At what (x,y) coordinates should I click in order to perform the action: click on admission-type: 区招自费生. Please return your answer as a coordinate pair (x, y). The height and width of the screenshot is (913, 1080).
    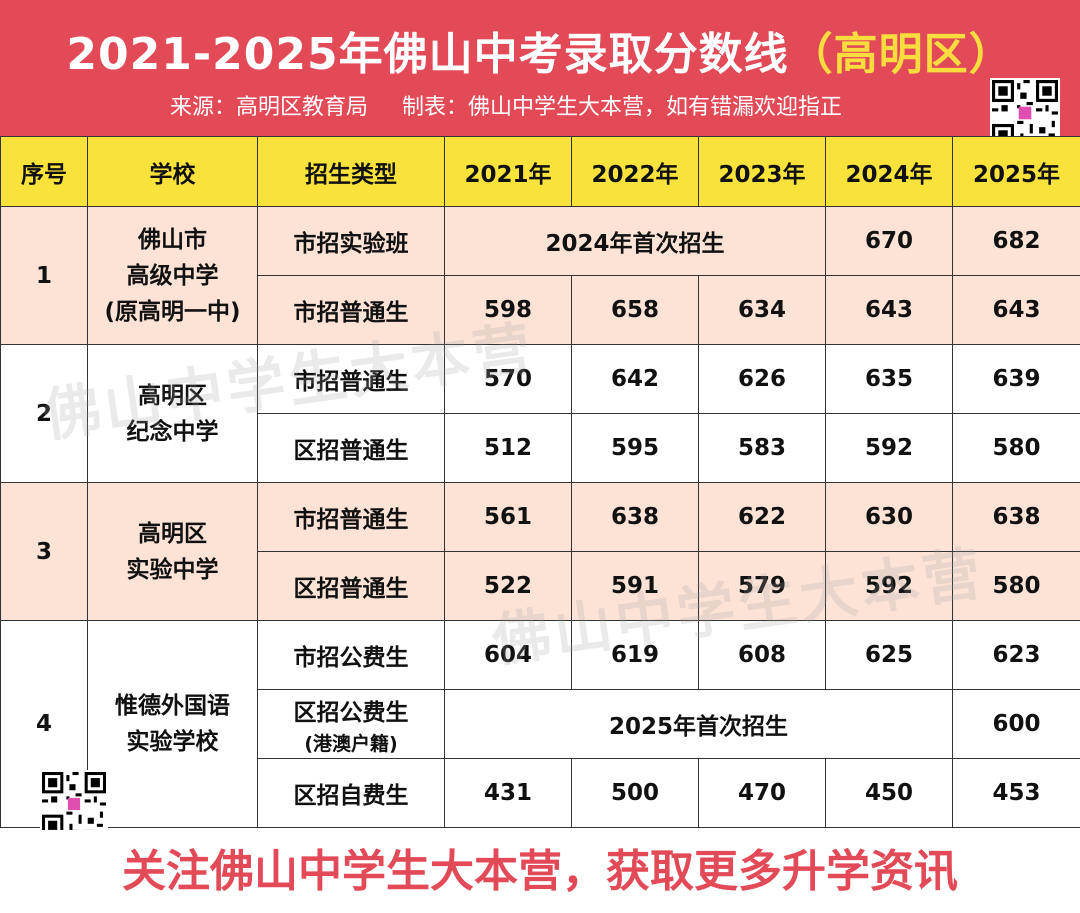
    Looking at the image, I should click on (351, 793).